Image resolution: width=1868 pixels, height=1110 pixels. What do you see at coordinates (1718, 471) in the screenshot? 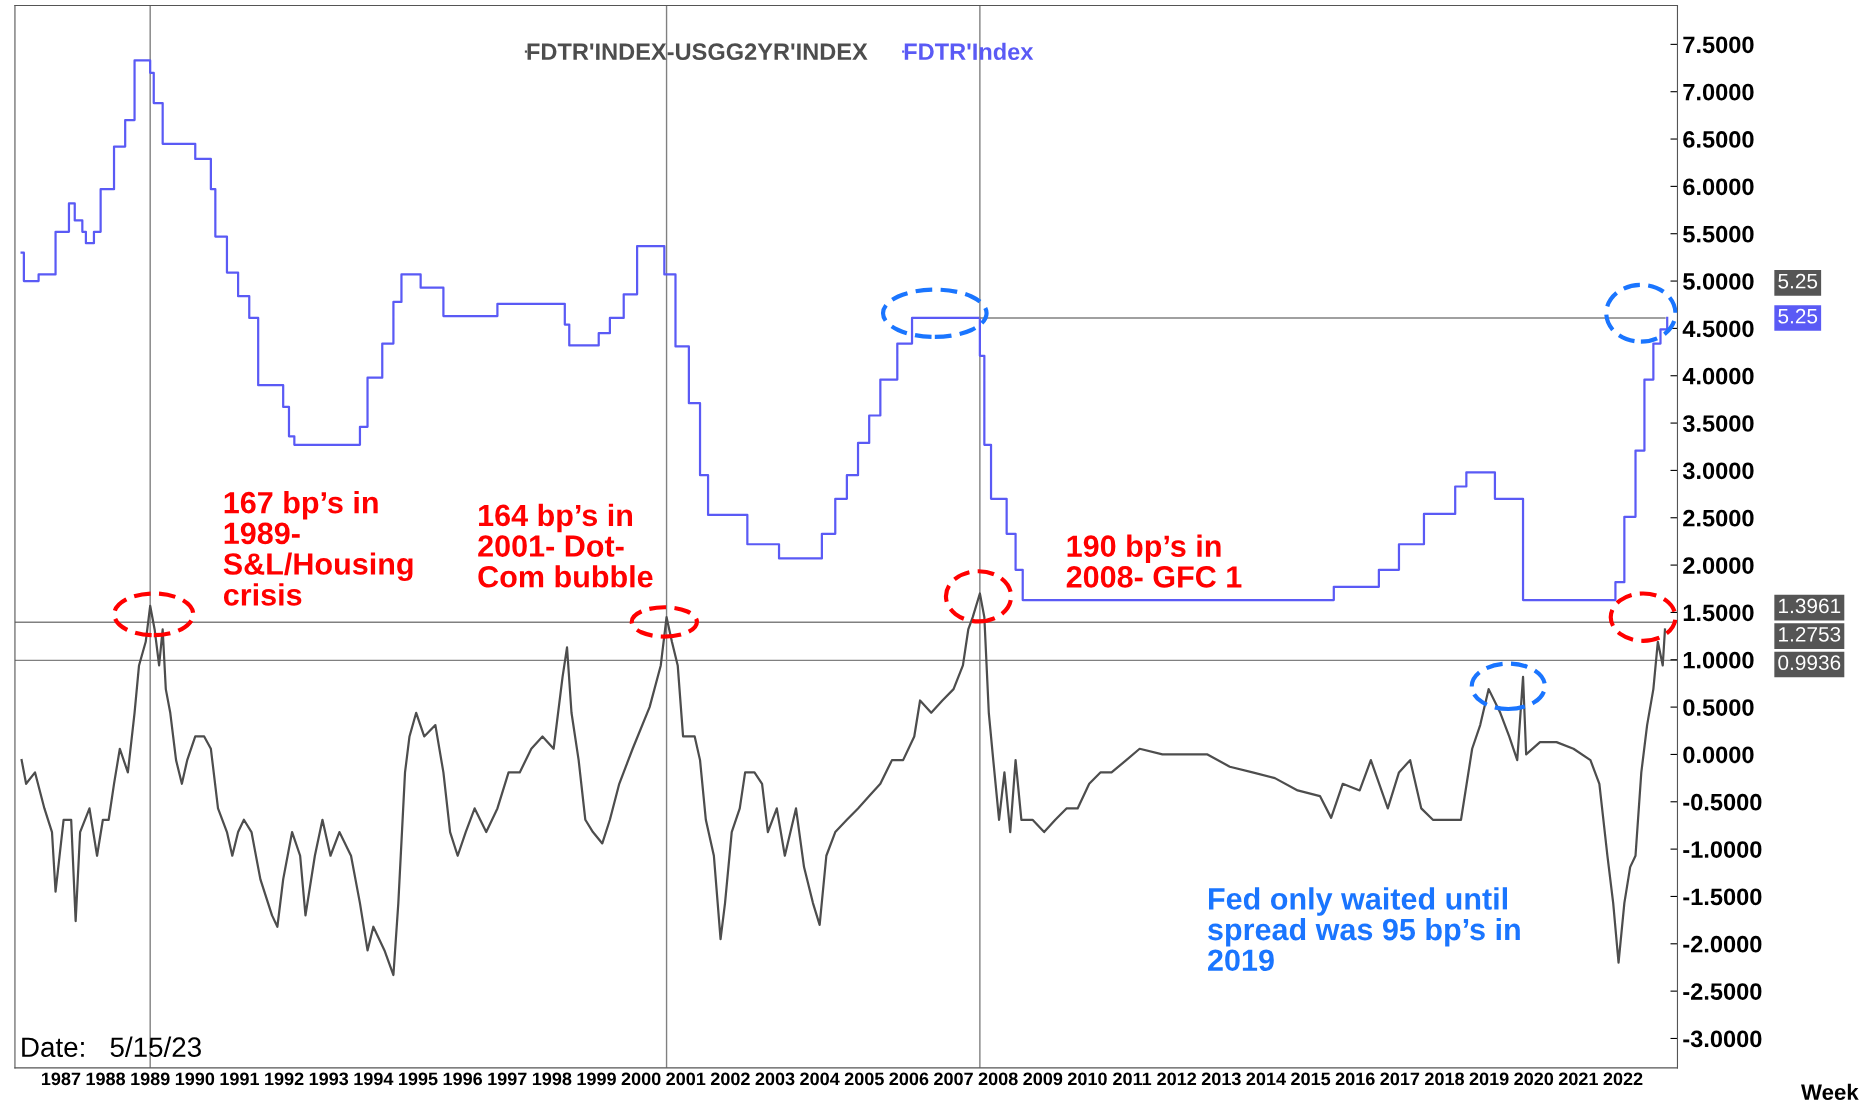
I see `y-tick-label: 3.0000` at bounding box center [1718, 471].